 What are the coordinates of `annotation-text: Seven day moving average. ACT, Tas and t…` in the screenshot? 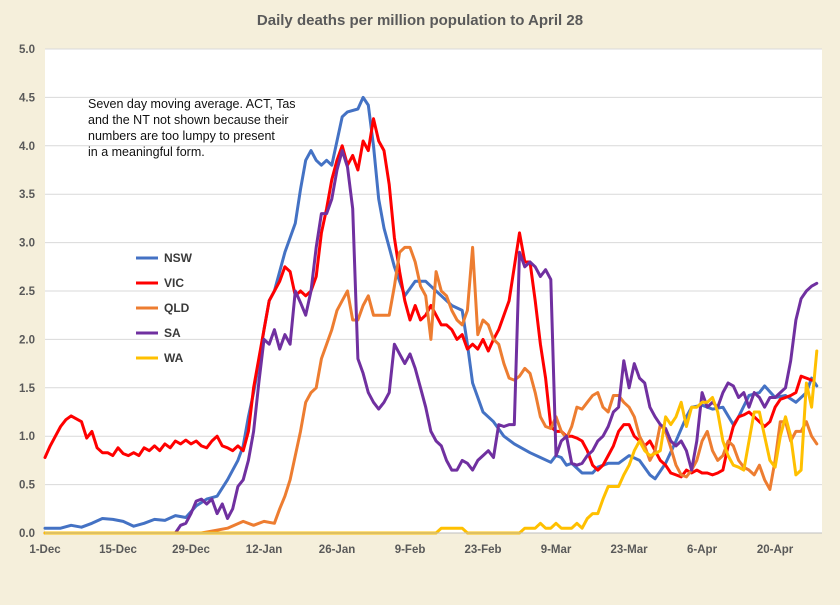 It's located at (193, 128).